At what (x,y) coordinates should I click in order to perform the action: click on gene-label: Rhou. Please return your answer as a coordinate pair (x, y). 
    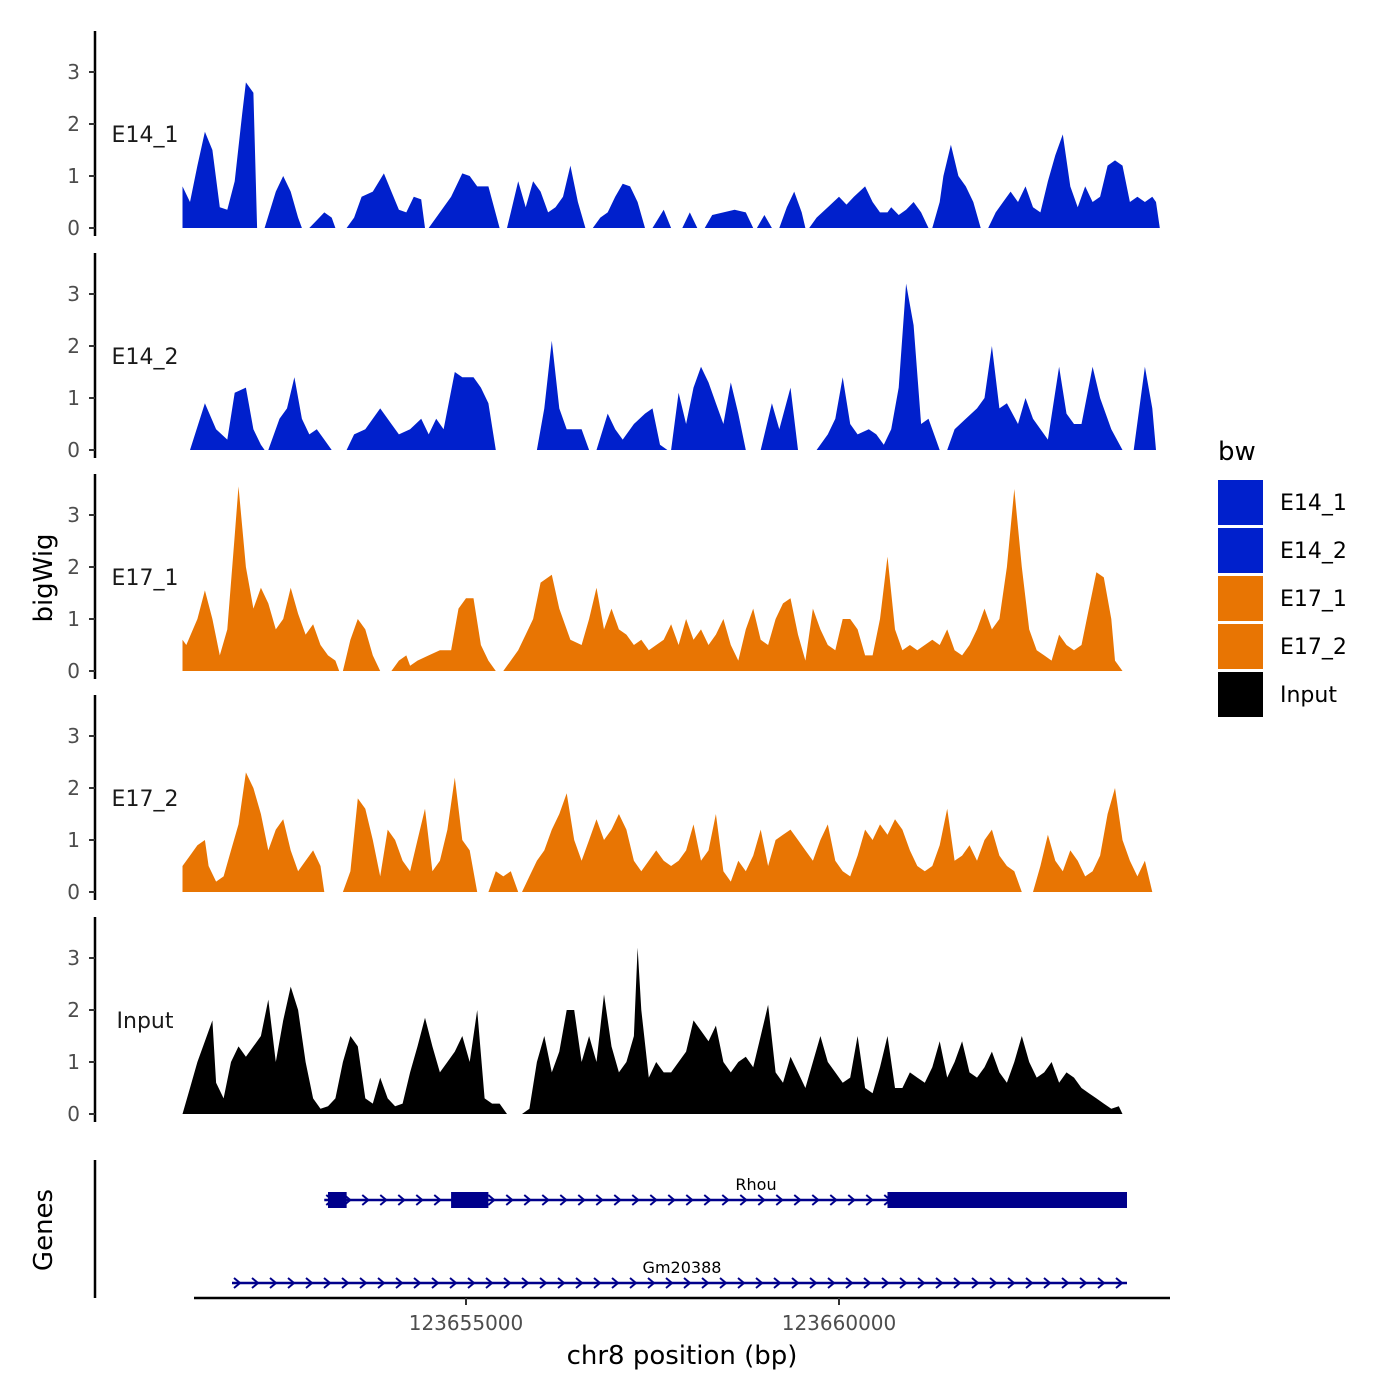
    Looking at the image, I should click on (755, 1184).